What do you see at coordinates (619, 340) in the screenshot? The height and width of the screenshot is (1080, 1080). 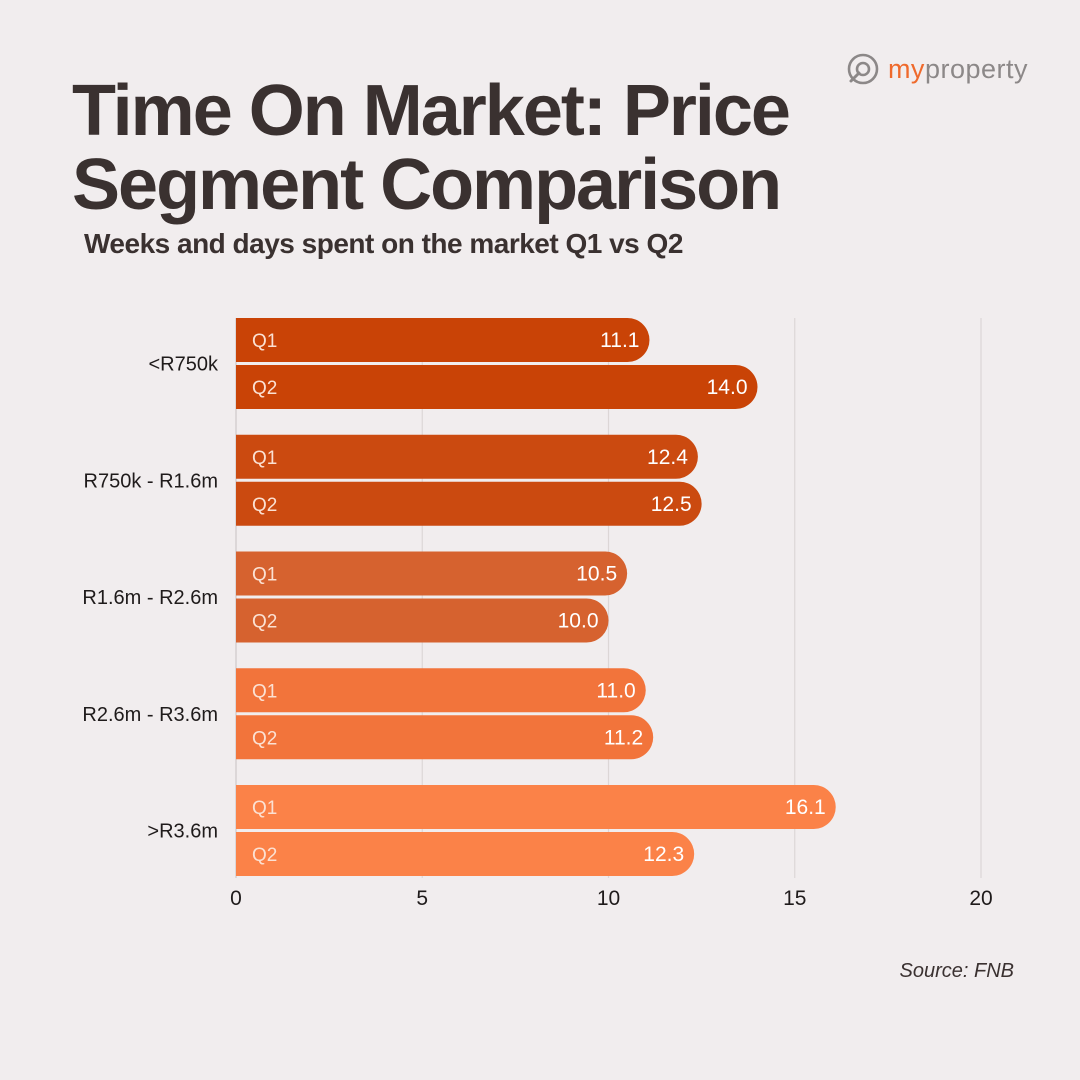 I see `bar-value-label: 11.1` at bounding box center [619, 340].